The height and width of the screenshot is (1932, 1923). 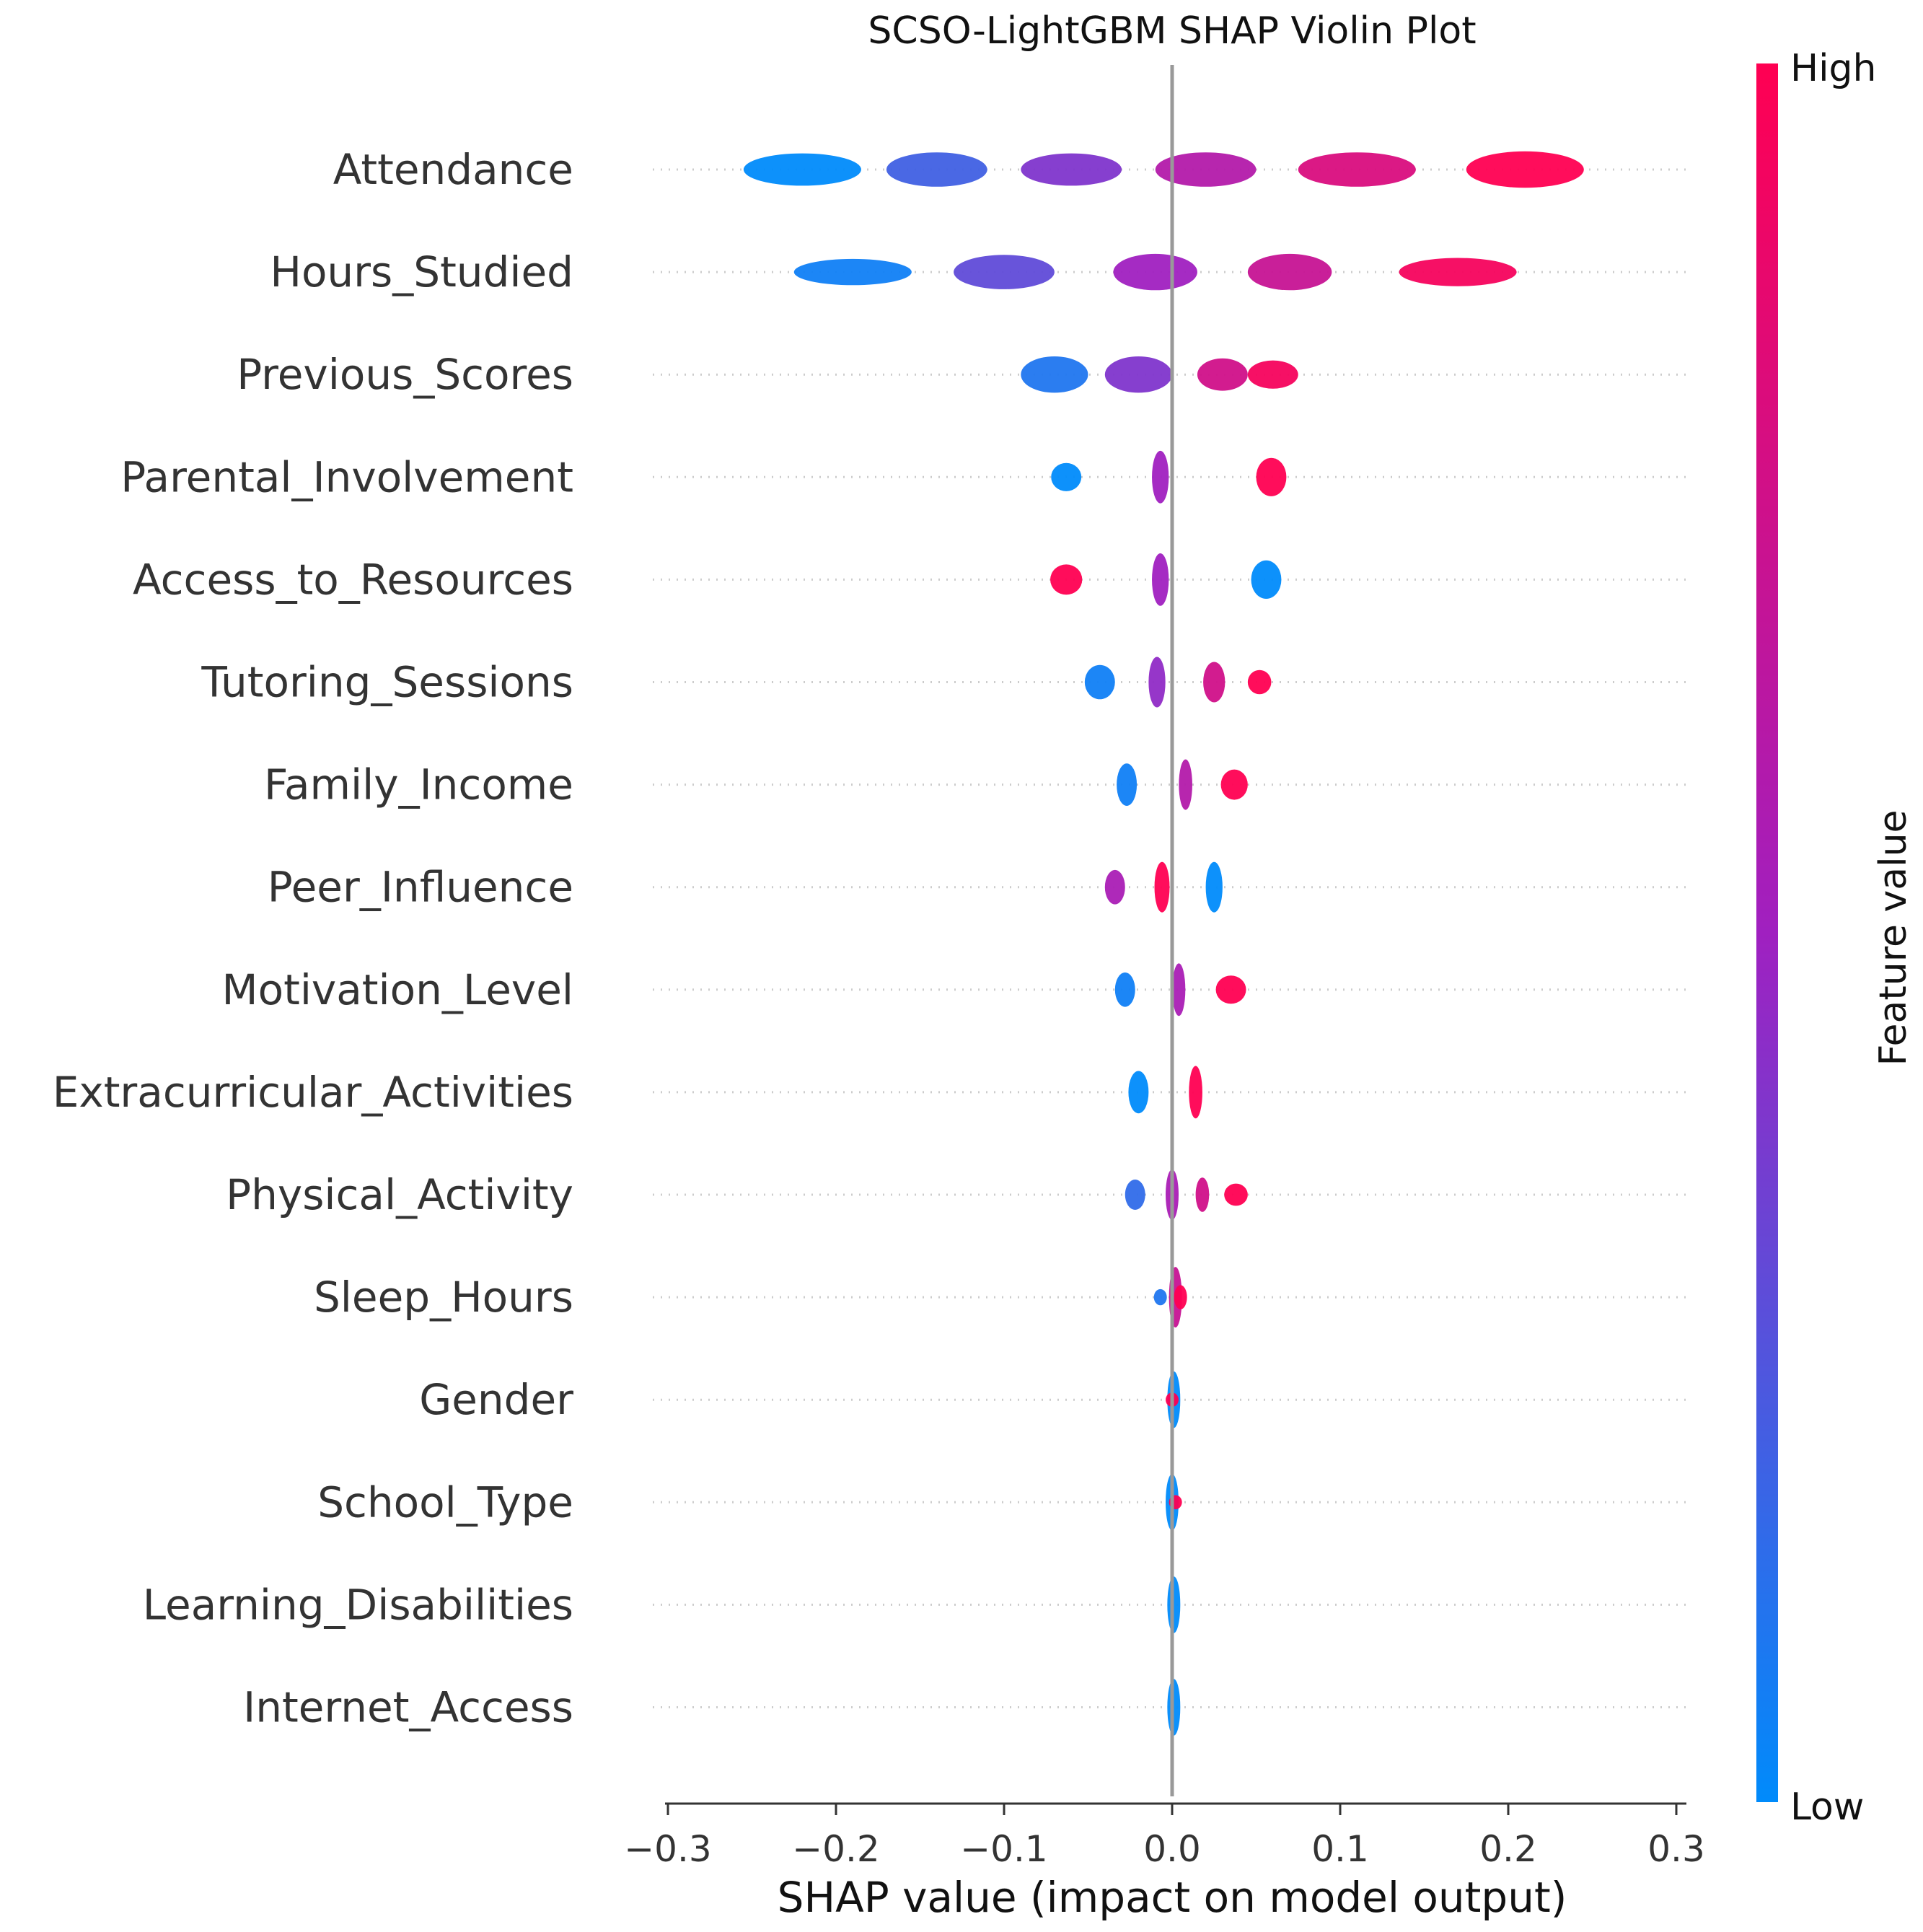 I want to click on x-tick-label: 0.2, so click(x=1508, y=1849).